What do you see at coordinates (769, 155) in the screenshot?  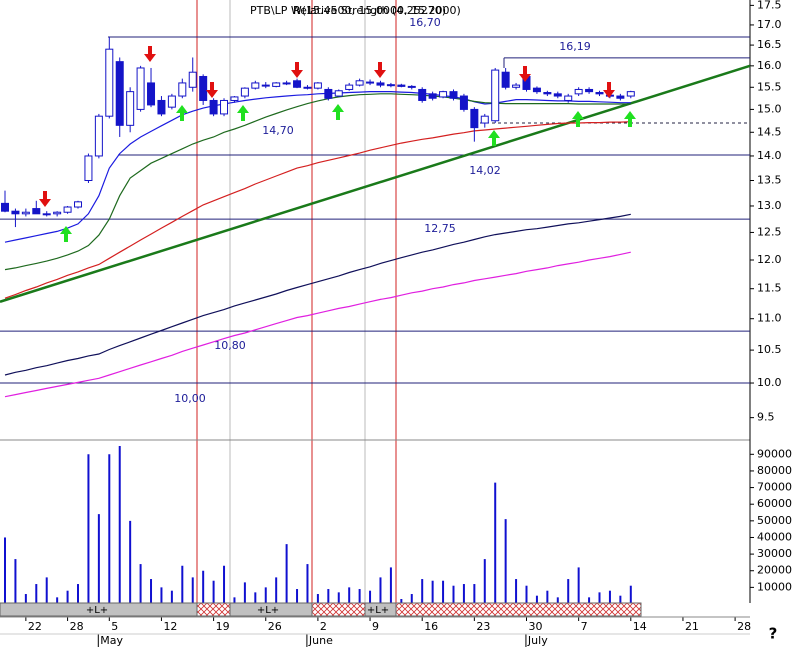 I see `y-tick-label: 14.0` at bounding box center [769, 155].